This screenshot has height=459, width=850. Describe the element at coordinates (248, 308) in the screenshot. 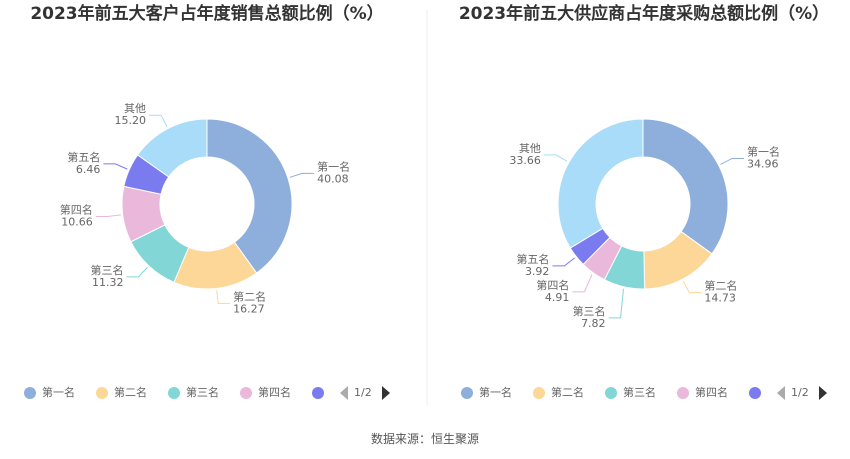

I see `slice-value: 16.27` at that location.